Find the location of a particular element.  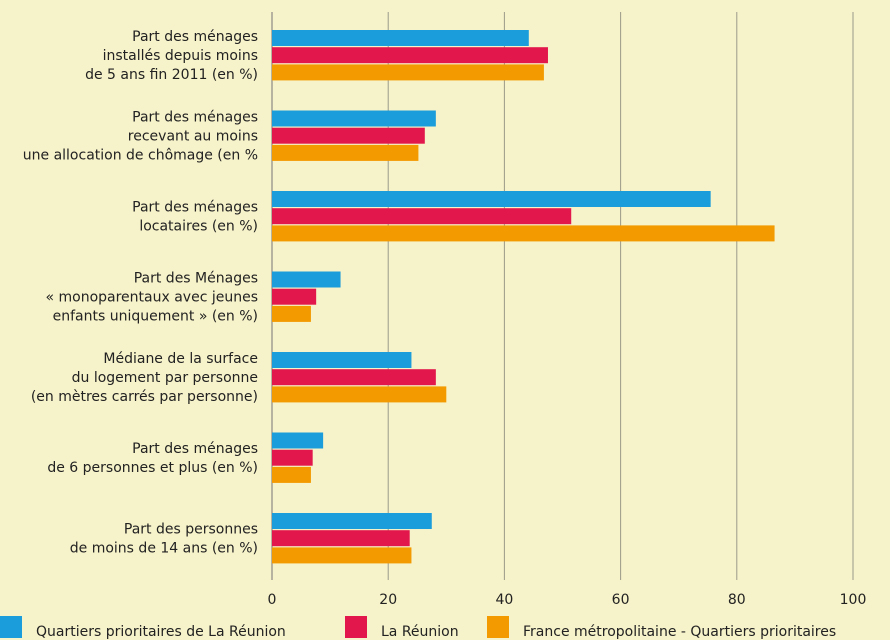

legend-label: La Réunion is located at coordinates (420, 632).